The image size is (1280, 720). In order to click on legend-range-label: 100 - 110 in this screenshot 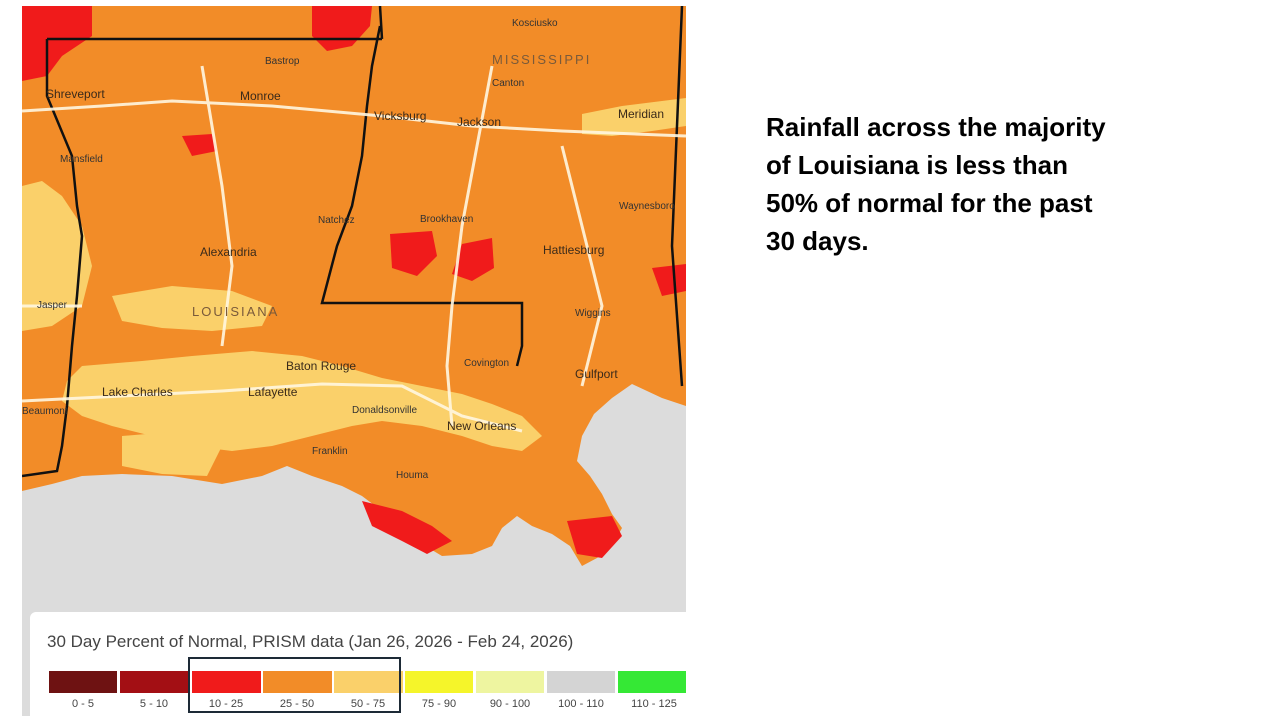, I will do `click(581, 704)`.